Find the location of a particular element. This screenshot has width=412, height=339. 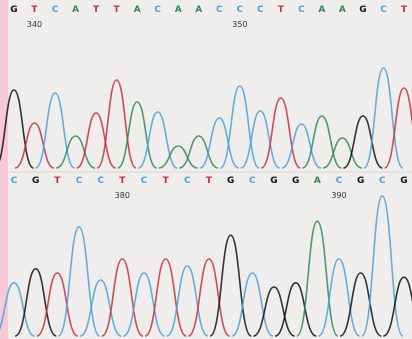

position-label: 390 is located at coordinates (338, 195).